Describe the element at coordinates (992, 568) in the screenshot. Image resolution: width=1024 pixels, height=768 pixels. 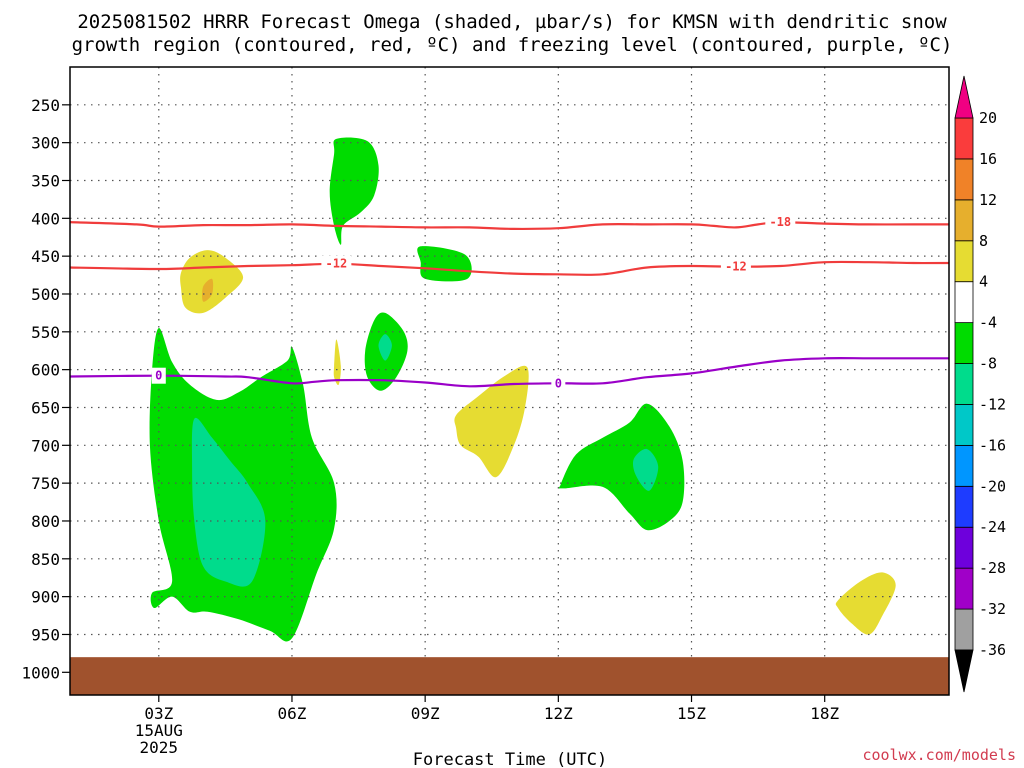
I see `colorbar-tick-label: -28` at that location.